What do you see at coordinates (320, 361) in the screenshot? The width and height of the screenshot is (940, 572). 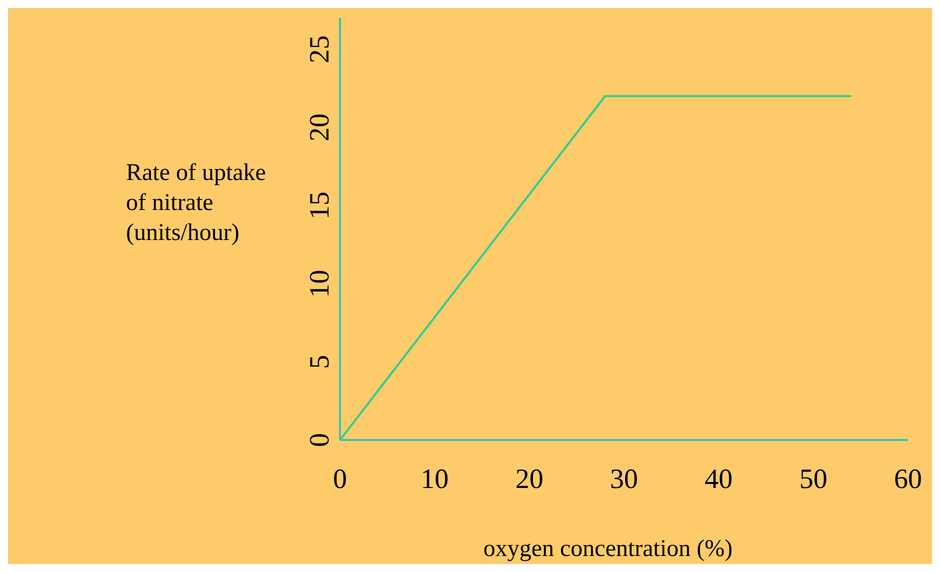 I see `y-tick-label: 5` at bounding box center [320, 361].